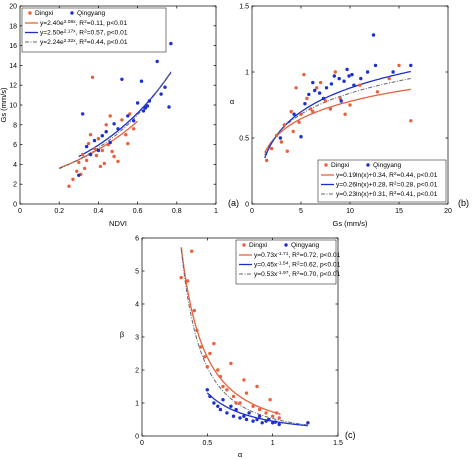  What do you see at coordinates (118, 223) in the screenshot?
I see `panel-a-x-label: NDVI` at bounding box center [118, 223].